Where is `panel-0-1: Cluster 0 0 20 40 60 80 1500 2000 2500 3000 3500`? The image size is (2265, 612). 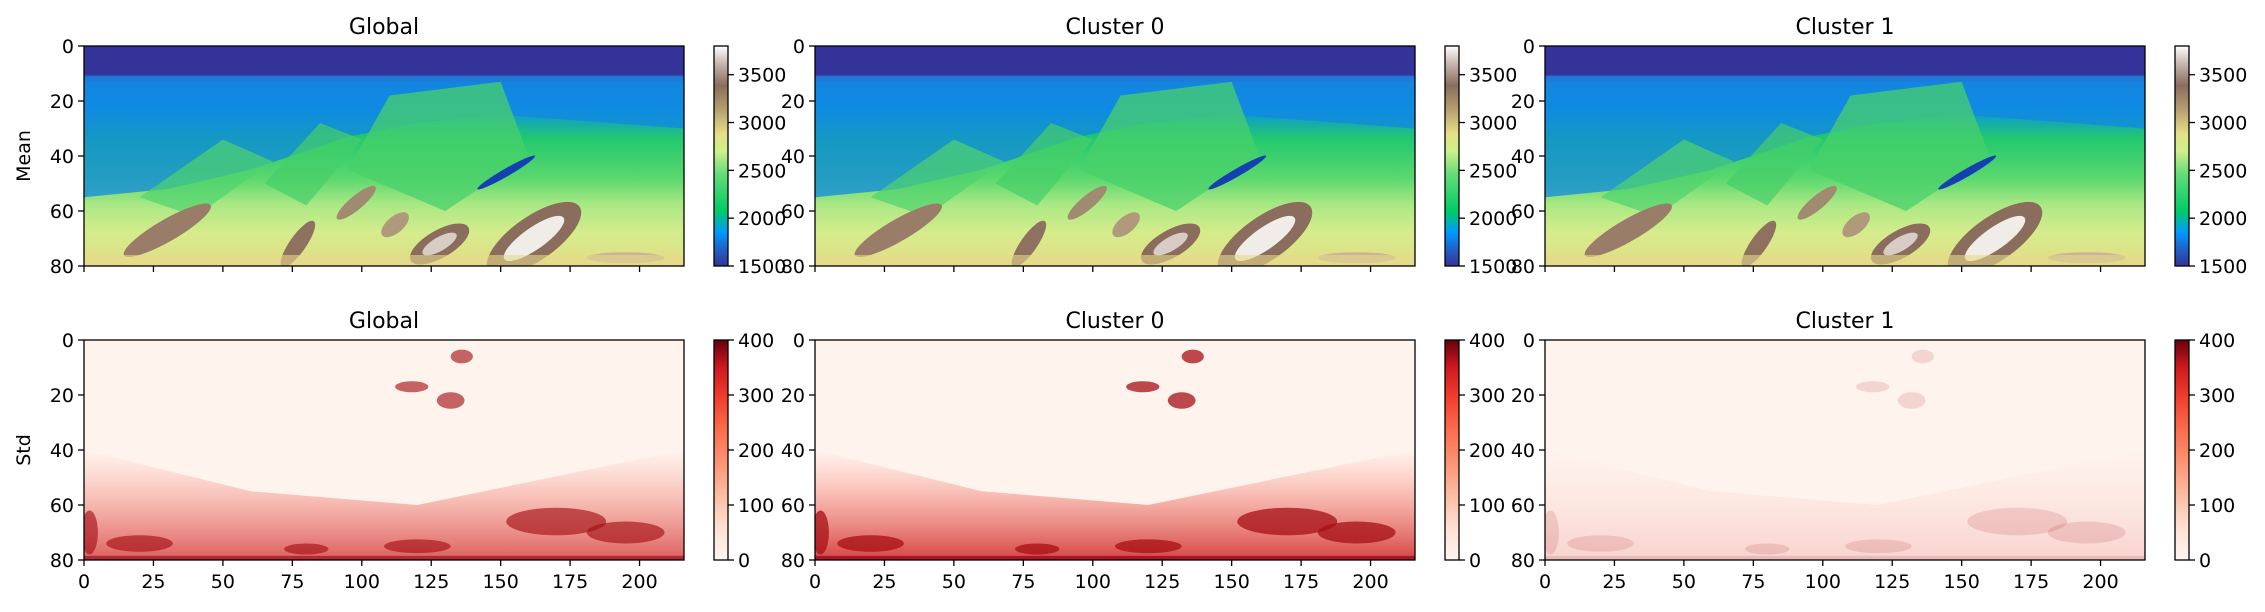 panel-0-1: Cluster 0 0 20 40 60 80 1500 2000 2500 3000 3500 is located at coordinates (1149, 146).